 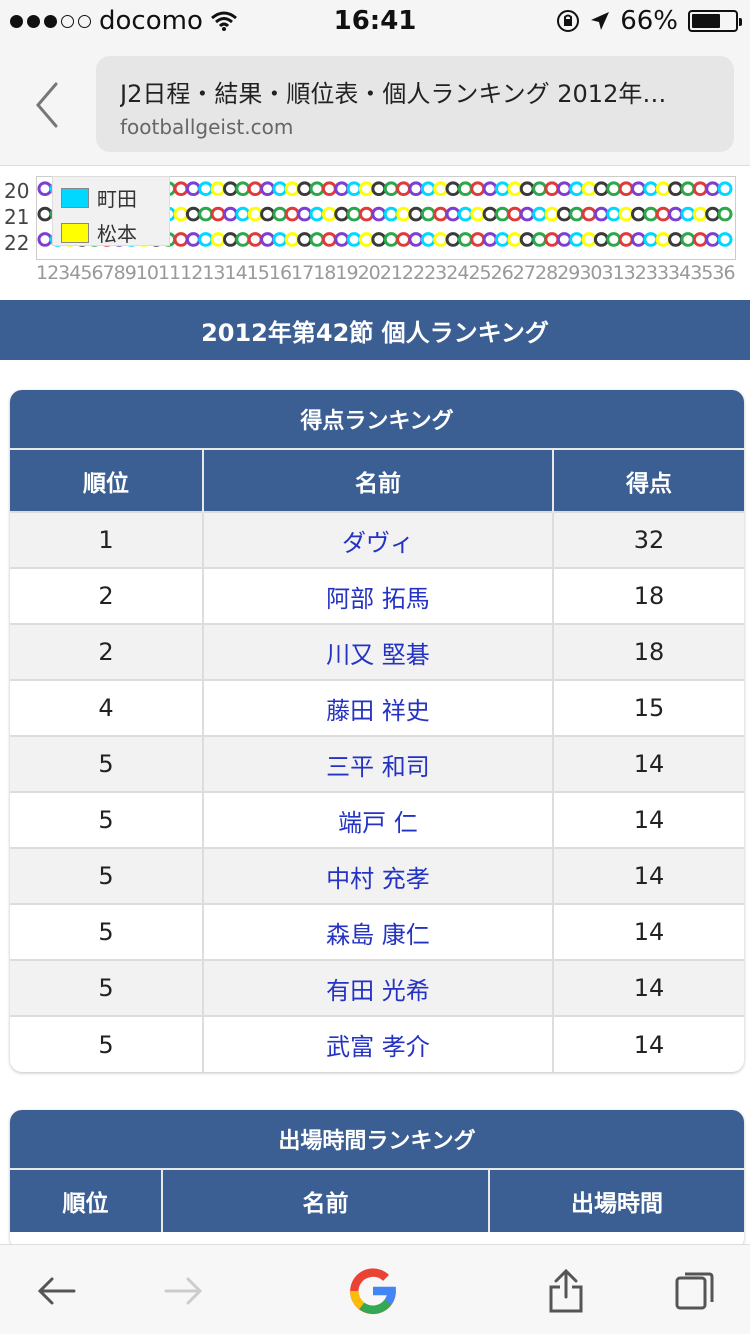 I want to click on section-header: 2012年第42節 個人ランキング, so click(x=375, y=330).